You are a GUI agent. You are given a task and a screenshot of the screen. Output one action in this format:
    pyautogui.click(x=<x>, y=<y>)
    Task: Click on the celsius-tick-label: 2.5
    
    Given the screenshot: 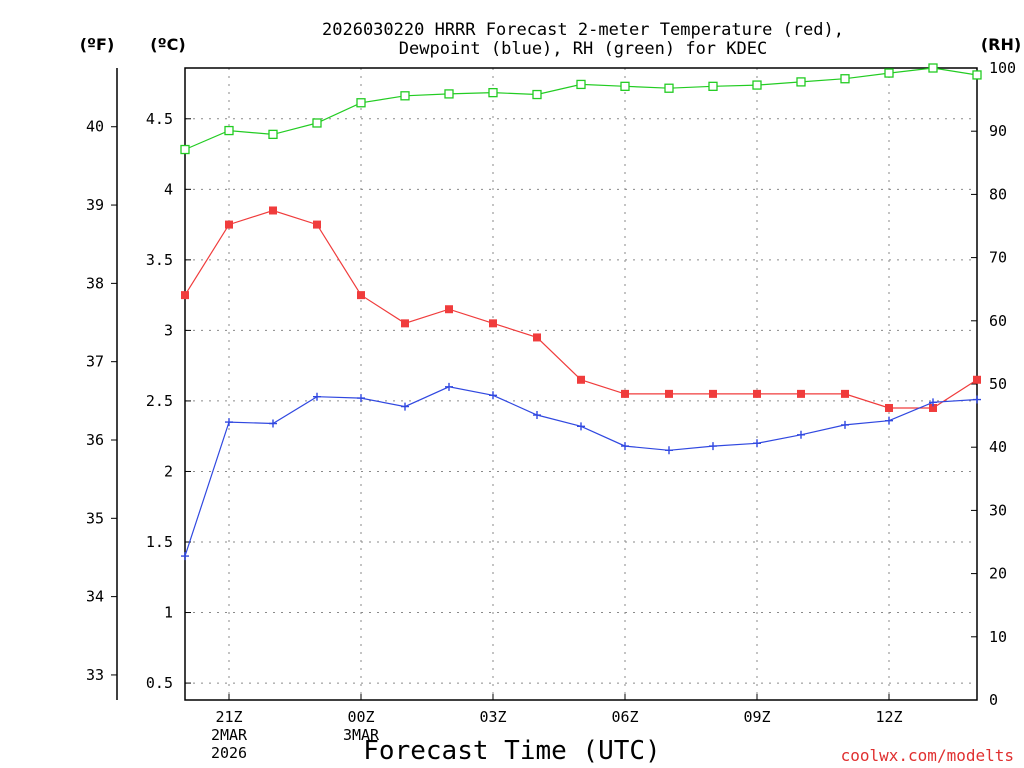 What is the action you would take?
    pyautogui.click(x=159, y=401)
    